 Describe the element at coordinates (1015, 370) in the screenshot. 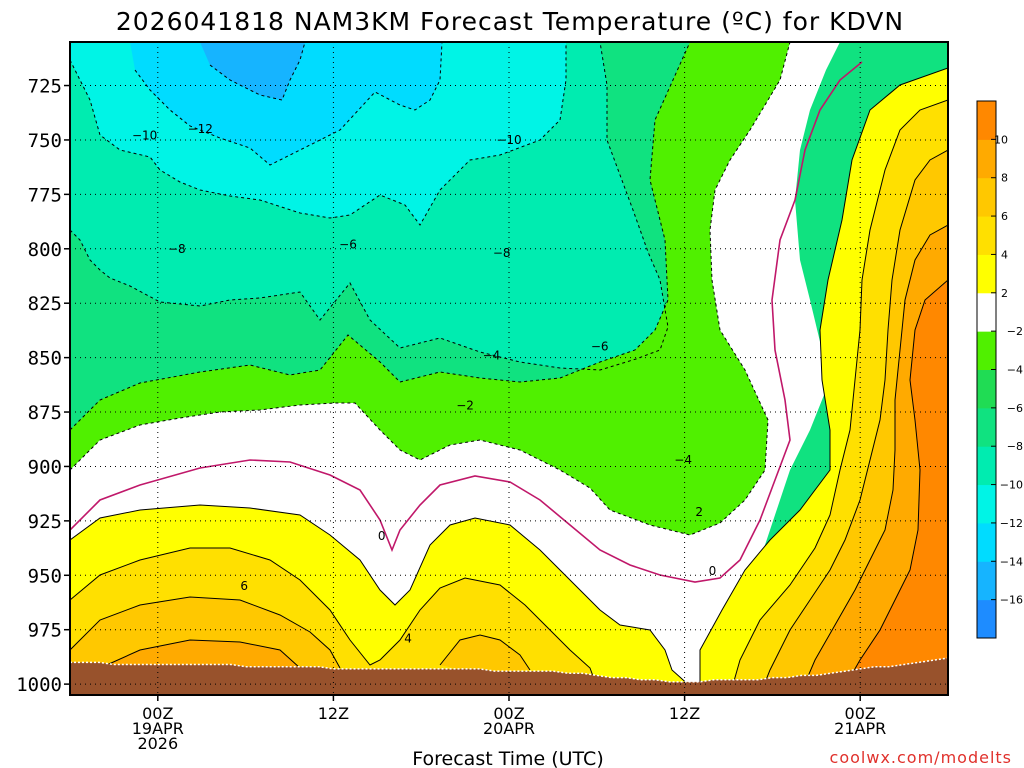

I see `colorbar-tick-label: −4` at that location.